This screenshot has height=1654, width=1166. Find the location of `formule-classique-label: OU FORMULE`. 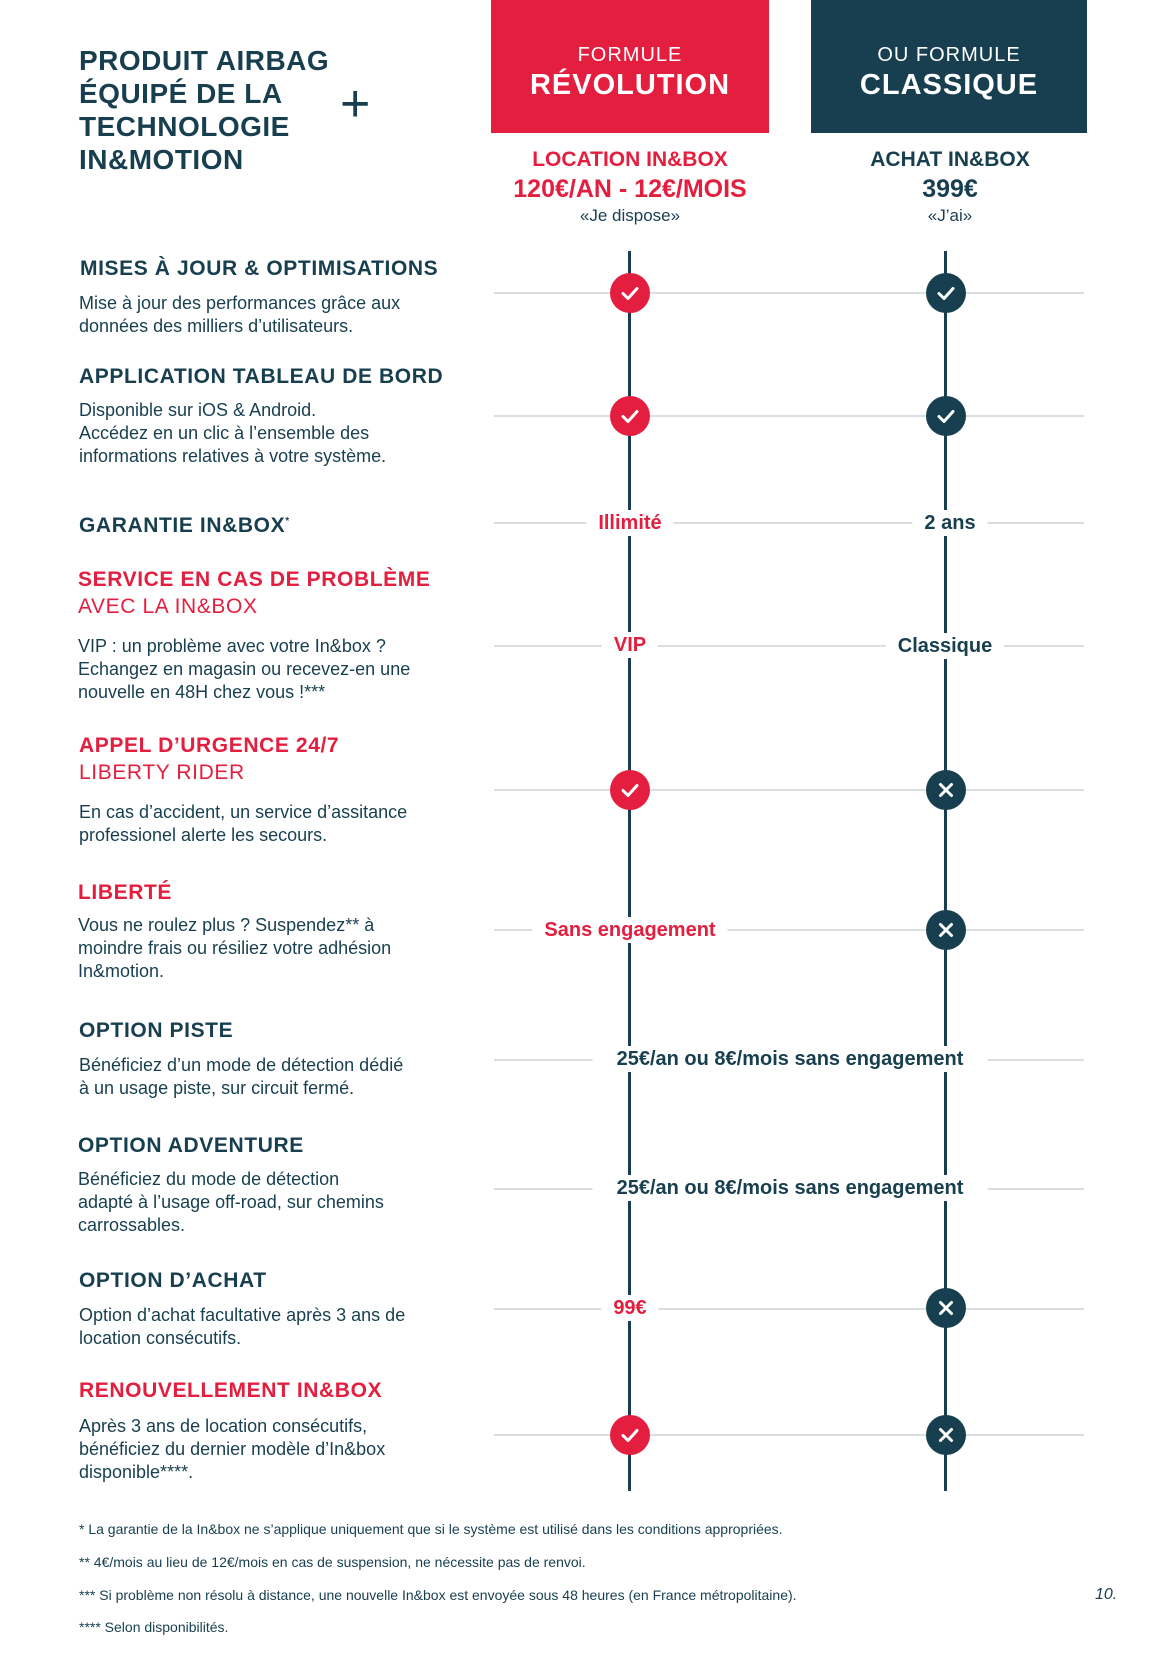

formule-classique-label: OU FORMULE is located at coordinates (949, 54).